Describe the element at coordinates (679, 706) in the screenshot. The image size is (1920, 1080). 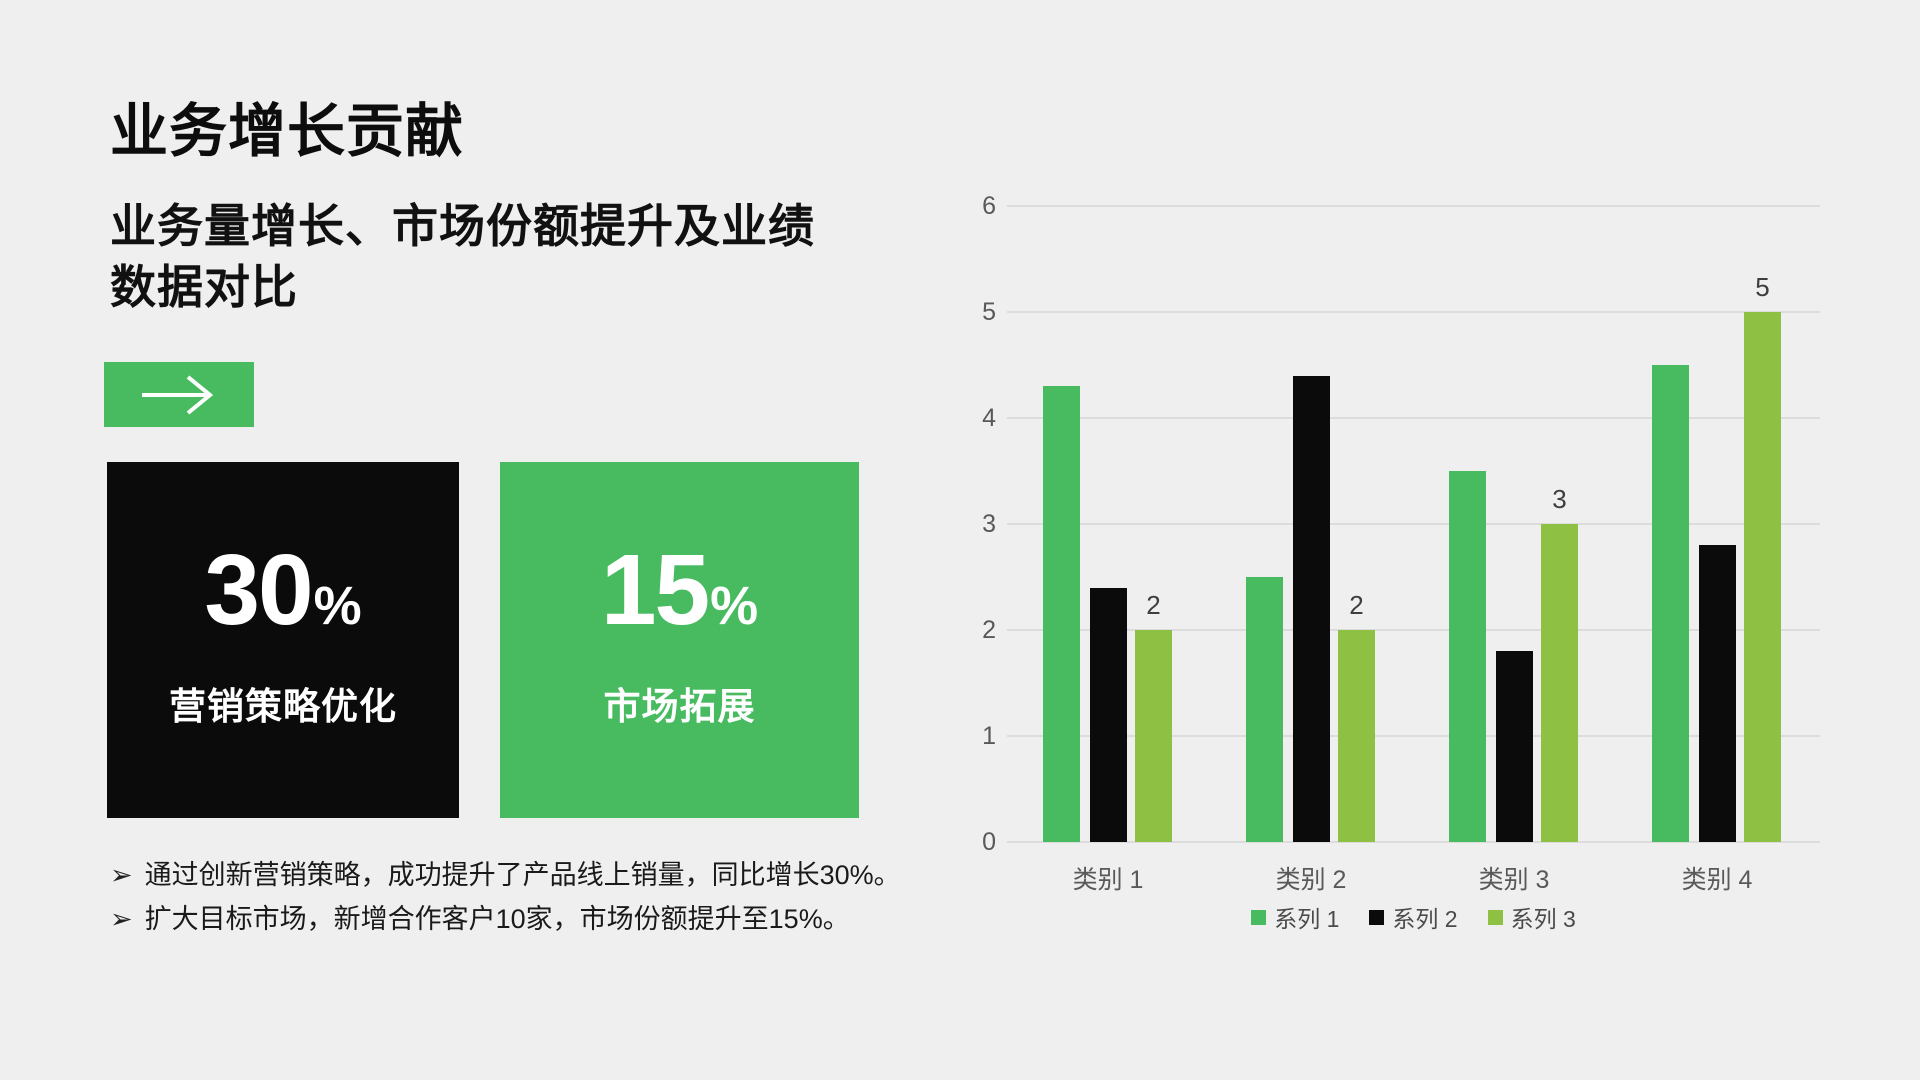
I see `stat-label: 市场拓展` at that location.